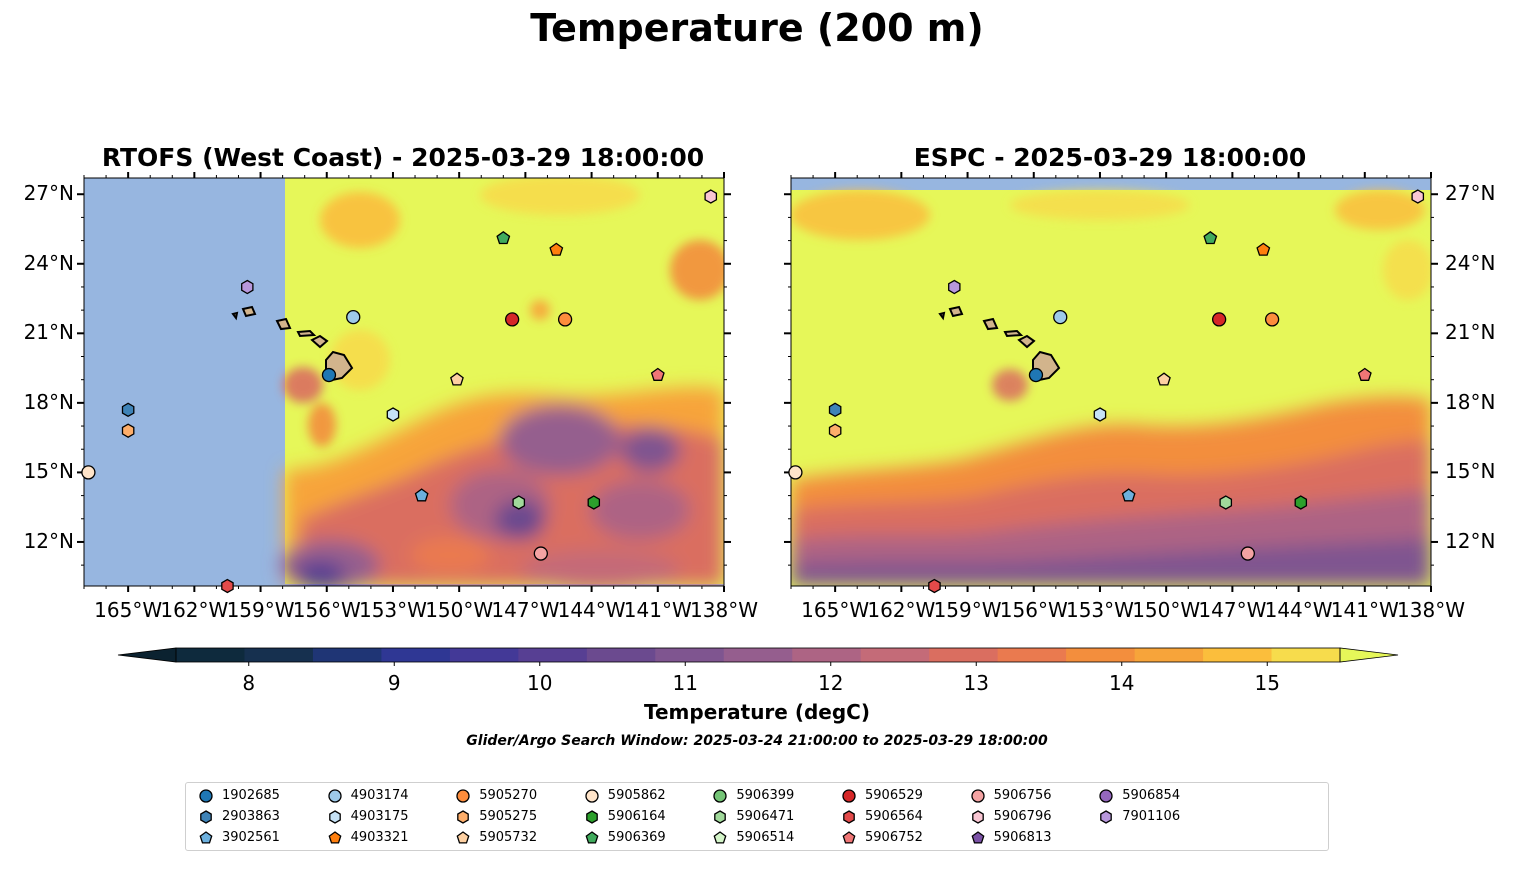  Describe the element at coordinates (403, 157) in the screenshot. I see `left-panel-title: RTOFS (West Coast) - 2025-03-29 18:00:00` at that location.